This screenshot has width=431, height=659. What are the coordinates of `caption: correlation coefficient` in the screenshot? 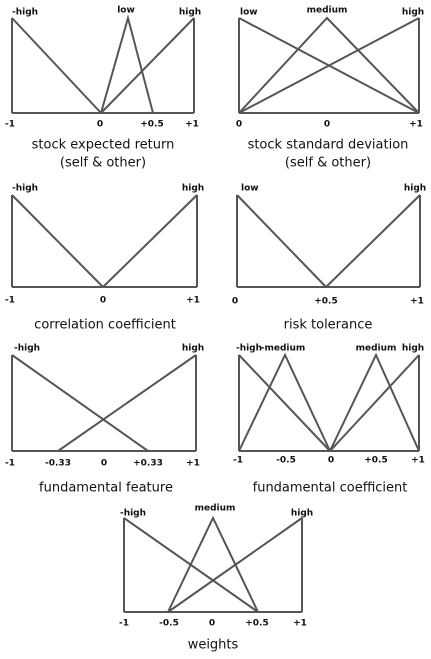 It's located at (105, 325).